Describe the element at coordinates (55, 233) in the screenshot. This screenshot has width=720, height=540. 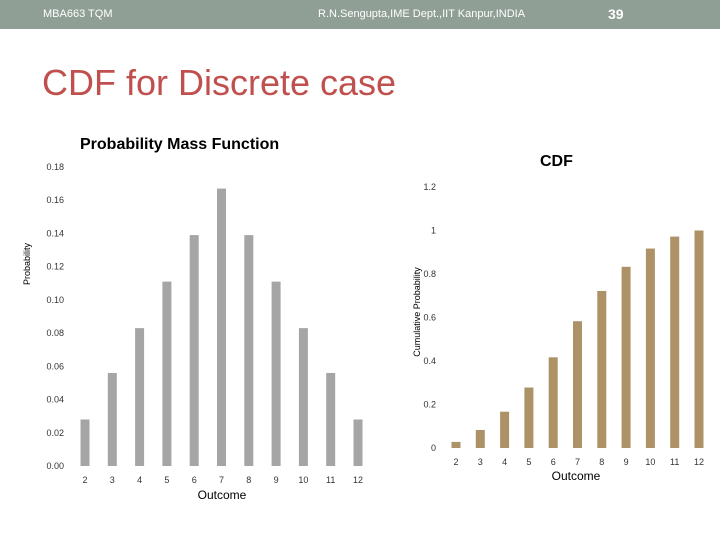
I see `pmf-ytick-label: 0.14` at that location.